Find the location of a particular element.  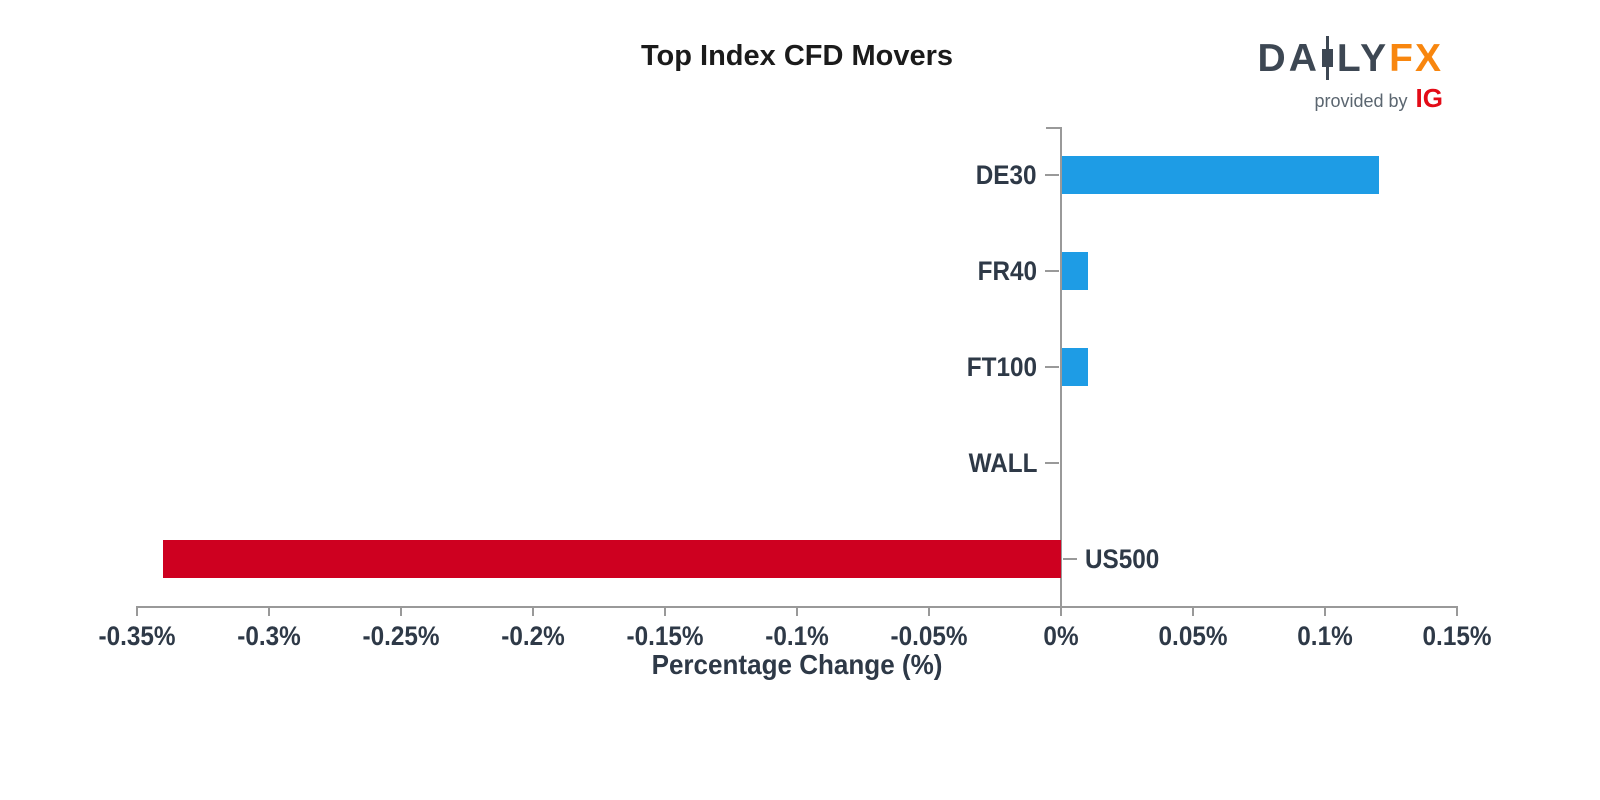

logo-text-fx: FX is located at coordinates (1416, 58).